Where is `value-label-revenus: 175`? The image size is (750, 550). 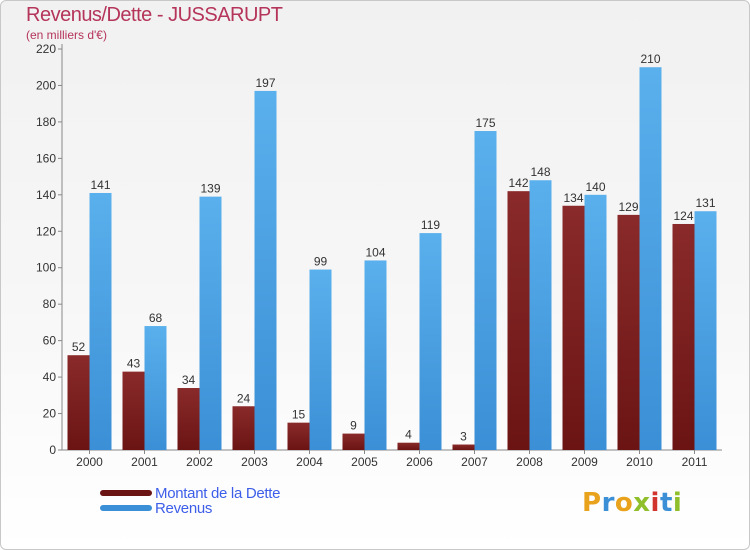
value-label-revenus: 175 is located at coordinates (485, 123).